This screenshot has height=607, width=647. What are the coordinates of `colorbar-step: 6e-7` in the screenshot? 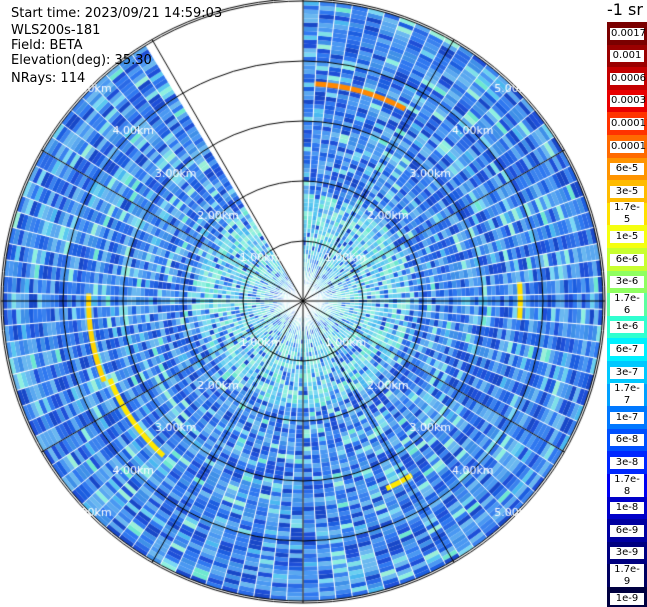 It's located at (627, 350).